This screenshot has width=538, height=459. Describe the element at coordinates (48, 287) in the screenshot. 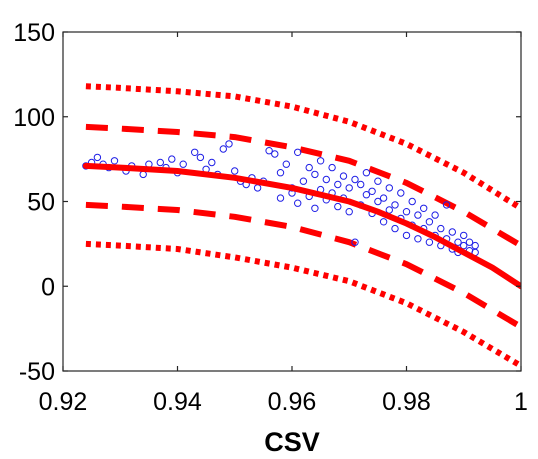

I see `y-tick-label: 0` at that location.